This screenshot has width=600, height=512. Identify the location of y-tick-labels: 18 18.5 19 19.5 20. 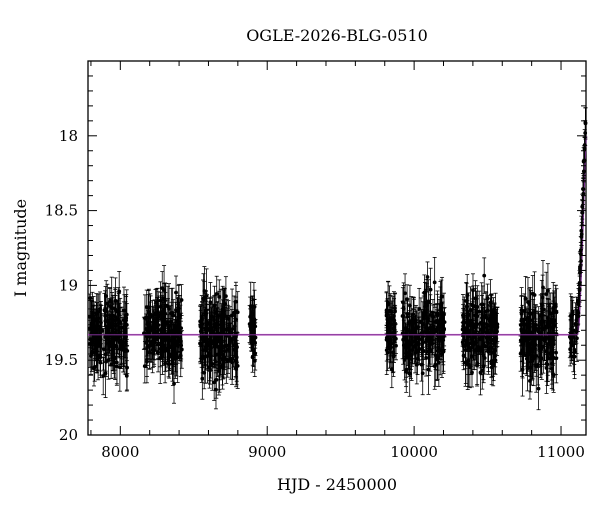
(61, 285).